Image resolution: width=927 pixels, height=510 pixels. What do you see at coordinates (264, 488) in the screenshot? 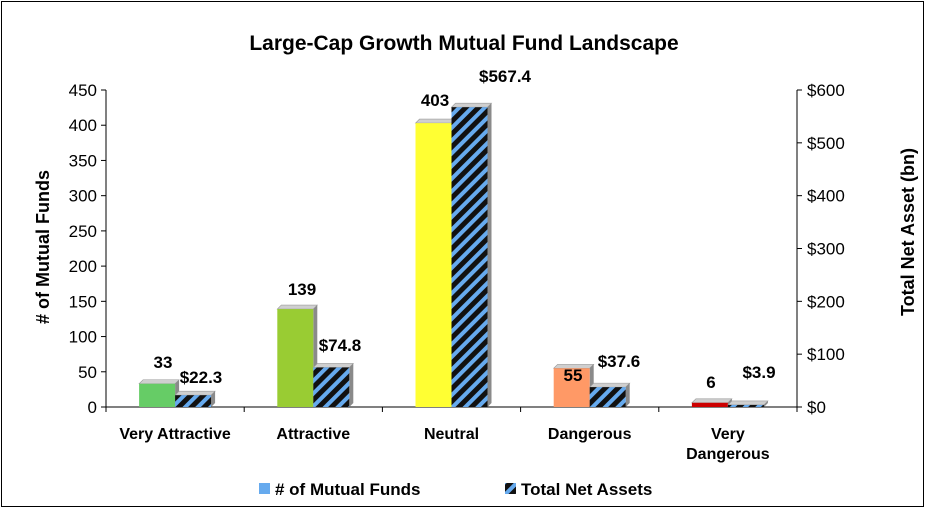
I see `legend-swatch-mutual-funds` at bounding box center [264, 488].